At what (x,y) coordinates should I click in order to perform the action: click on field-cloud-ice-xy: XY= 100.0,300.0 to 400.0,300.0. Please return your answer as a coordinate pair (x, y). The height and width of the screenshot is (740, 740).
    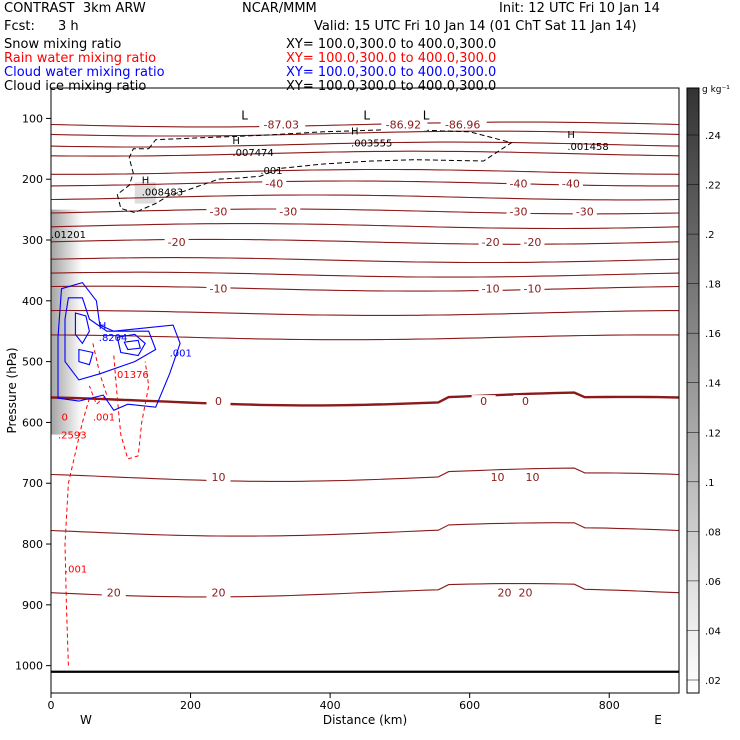
    Looking at the image, I should click on (391, 86).